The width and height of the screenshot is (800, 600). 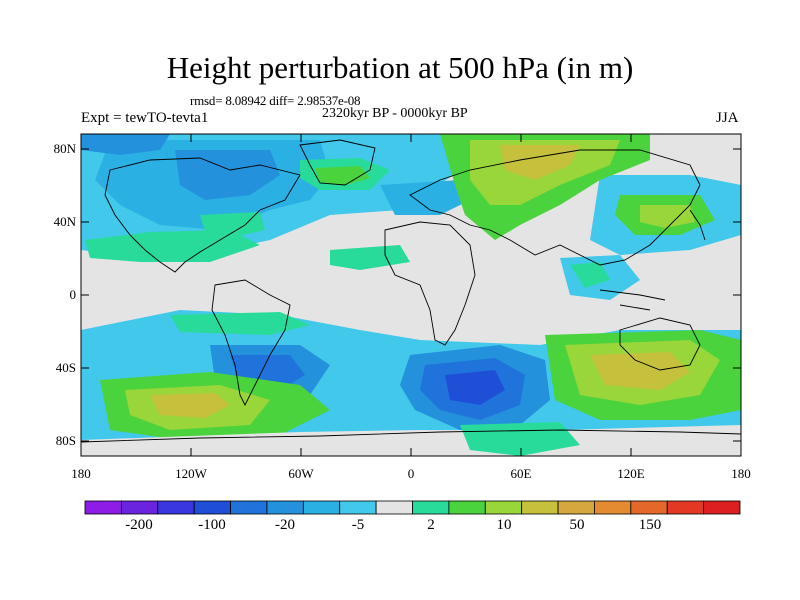 What do you see at coordinates (475, 387) in the screenshot?
I see `field-atlantic-deep` at bounding box center [475, 387].